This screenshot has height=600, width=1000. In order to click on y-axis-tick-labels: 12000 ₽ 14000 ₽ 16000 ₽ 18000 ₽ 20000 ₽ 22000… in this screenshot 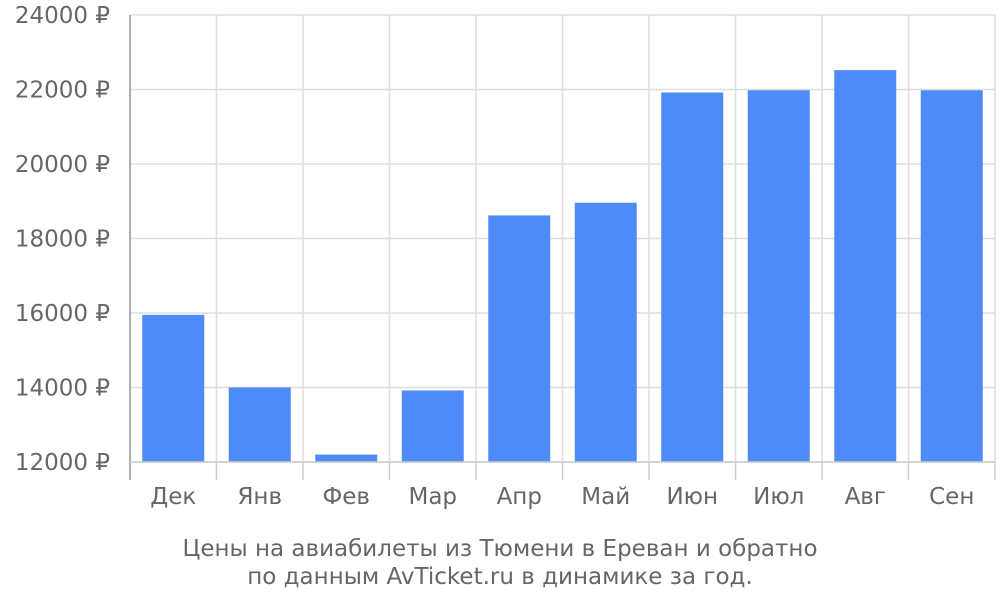, I will do `click(62, 239)`.